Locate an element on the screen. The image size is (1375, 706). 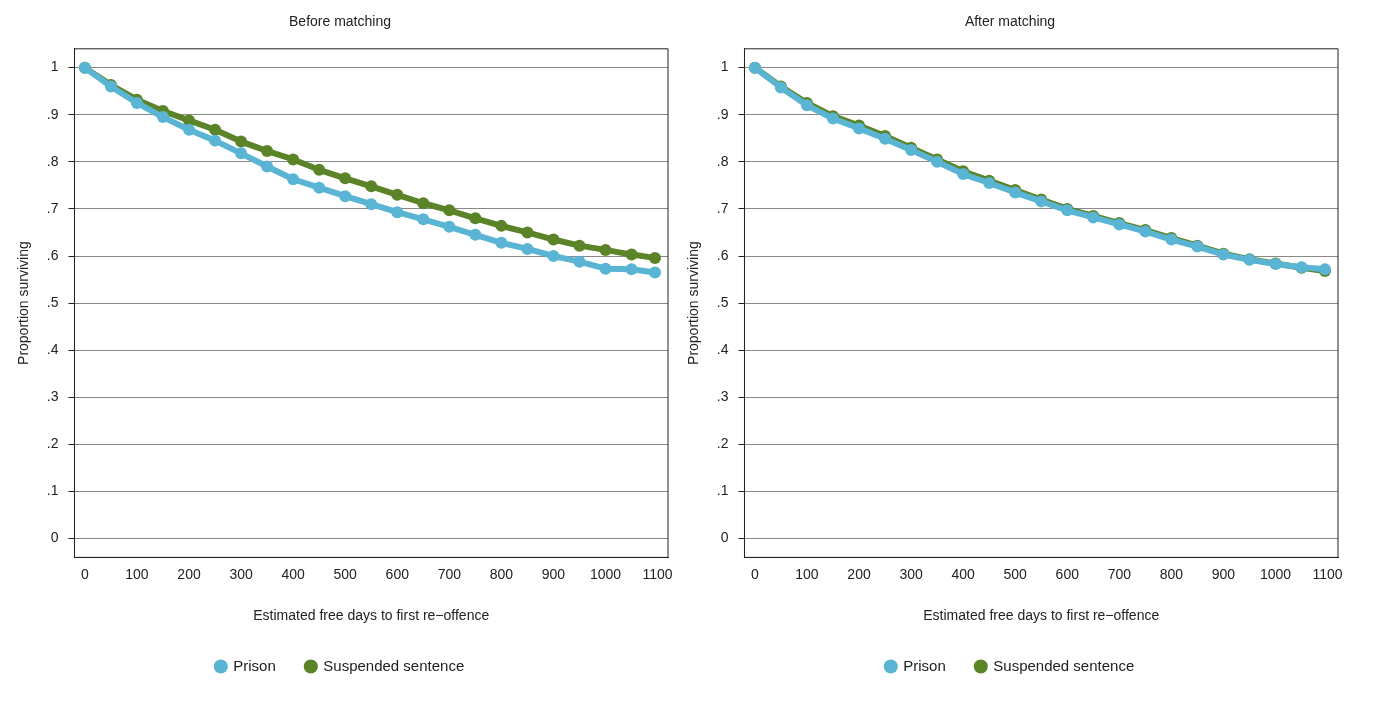
chart-title: After matching is located at coordinates (1010, 21).